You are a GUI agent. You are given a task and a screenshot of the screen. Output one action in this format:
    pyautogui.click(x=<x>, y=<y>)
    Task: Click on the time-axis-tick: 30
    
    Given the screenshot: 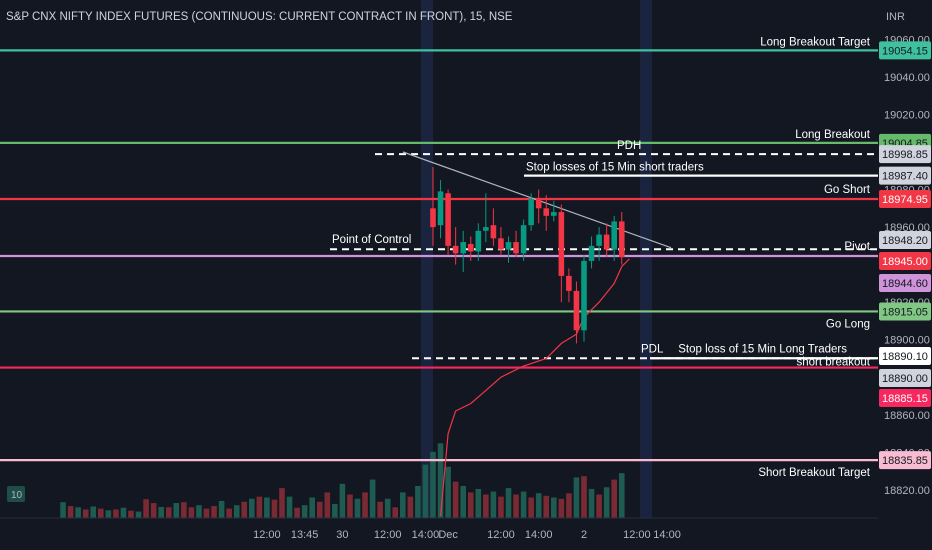 What is the action you would take?
    pyautogui.click(x=342, y=535)
    